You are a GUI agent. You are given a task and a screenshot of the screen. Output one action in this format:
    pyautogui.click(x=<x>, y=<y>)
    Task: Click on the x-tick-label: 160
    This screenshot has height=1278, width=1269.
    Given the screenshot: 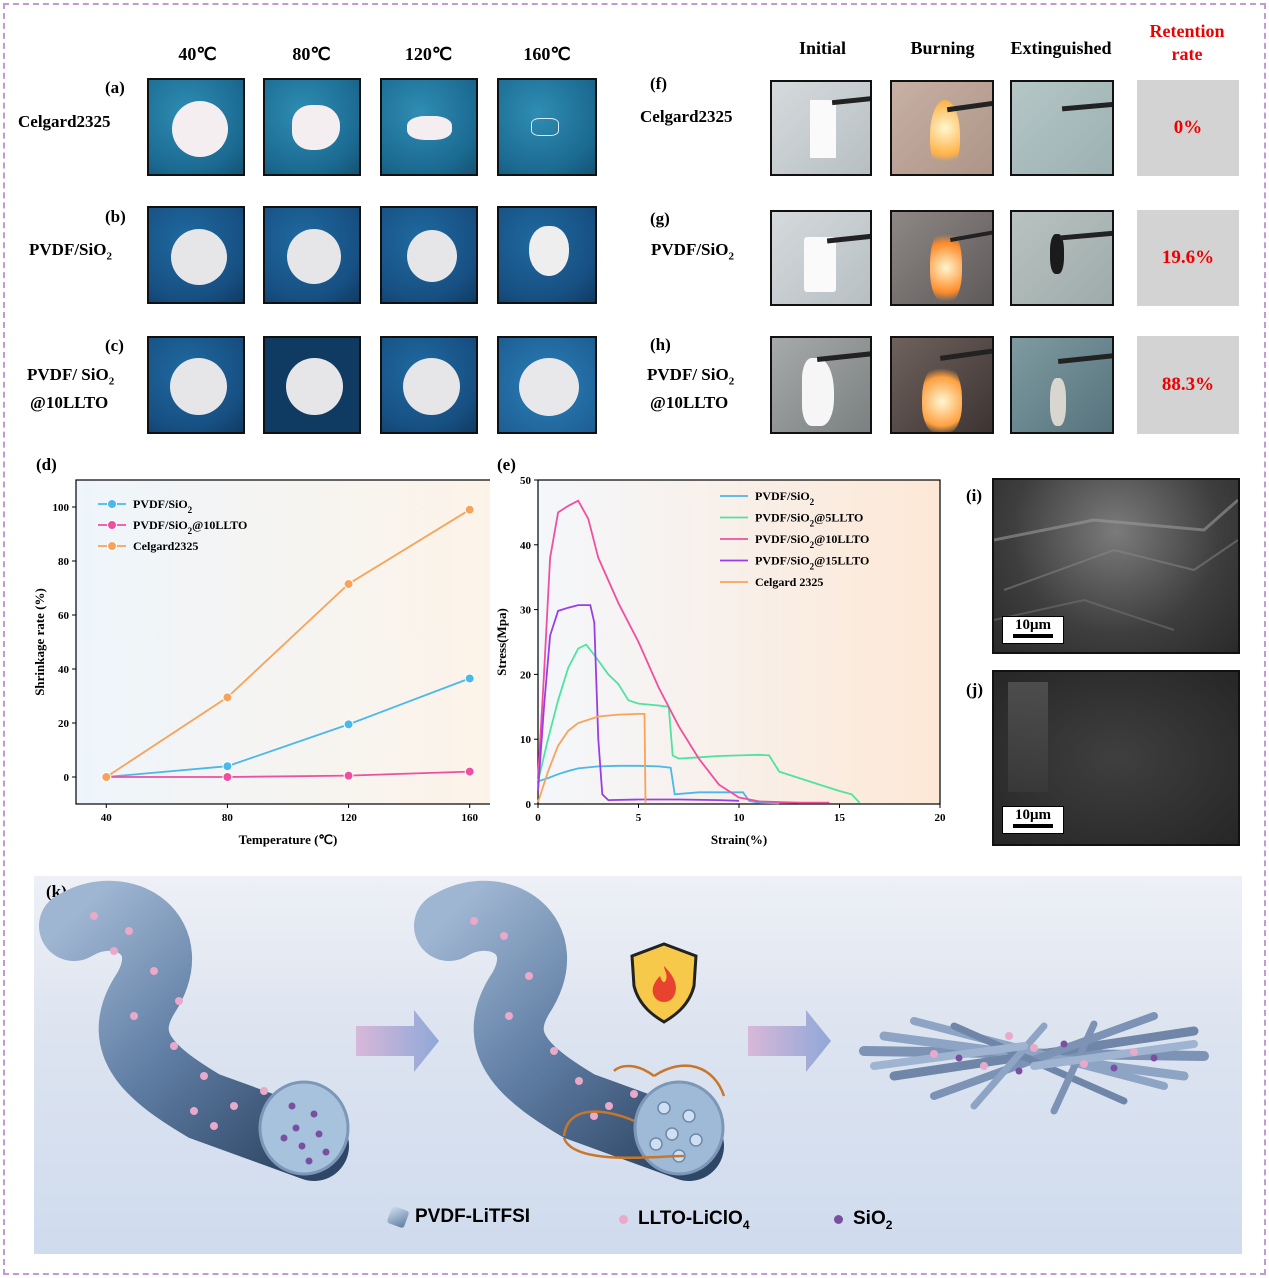 What is the action you would take?
    pyautogui.click(x=469, y=818)
    